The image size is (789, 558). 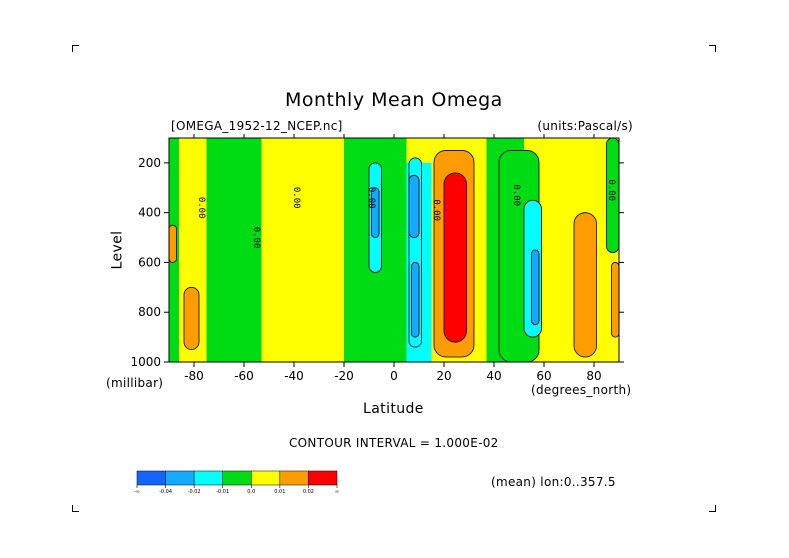 What do you see at coordinates (593, 376) in the screenshot?
I see `x-tick-label: 80` at bounding box center [593, 376].